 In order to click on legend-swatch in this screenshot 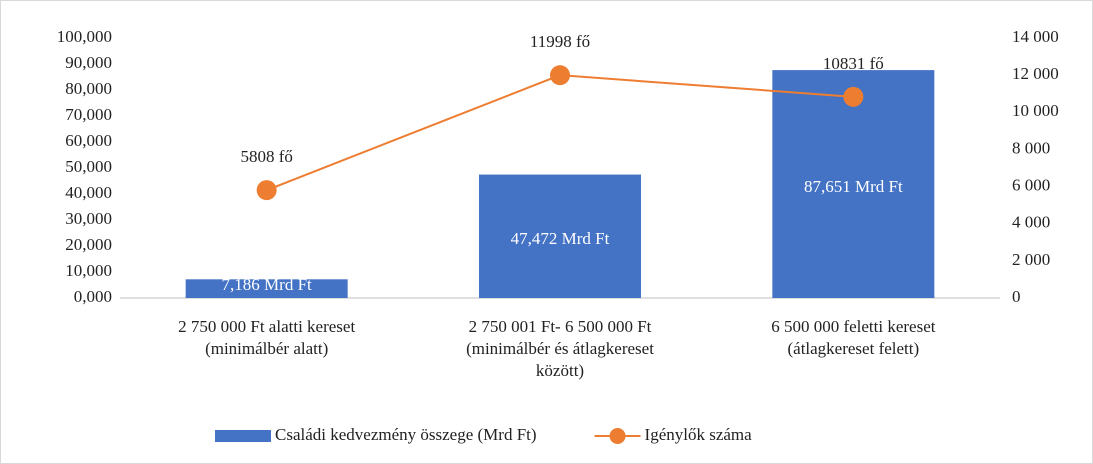, I will do `click(243, 436)`.